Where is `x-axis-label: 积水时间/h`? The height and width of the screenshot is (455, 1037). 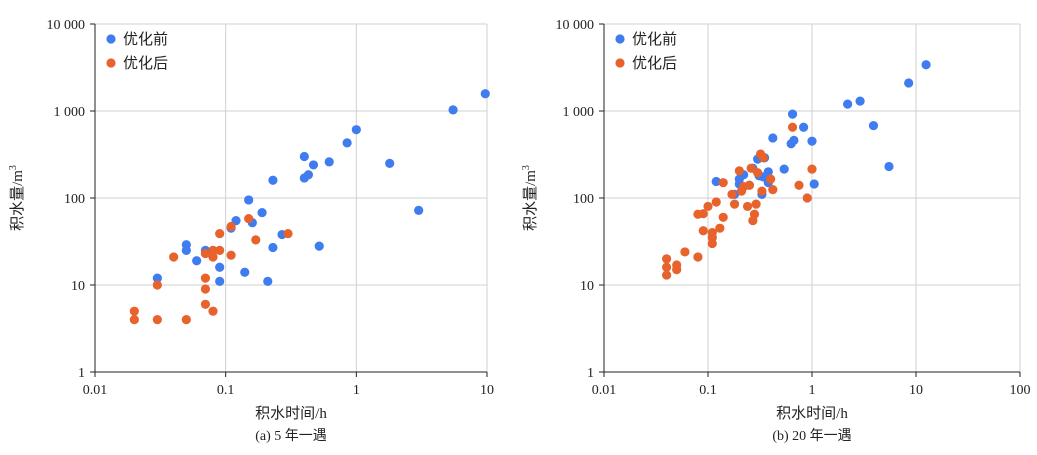
x-axis-label: 积水时间/h is located at coordinates (291, 413).